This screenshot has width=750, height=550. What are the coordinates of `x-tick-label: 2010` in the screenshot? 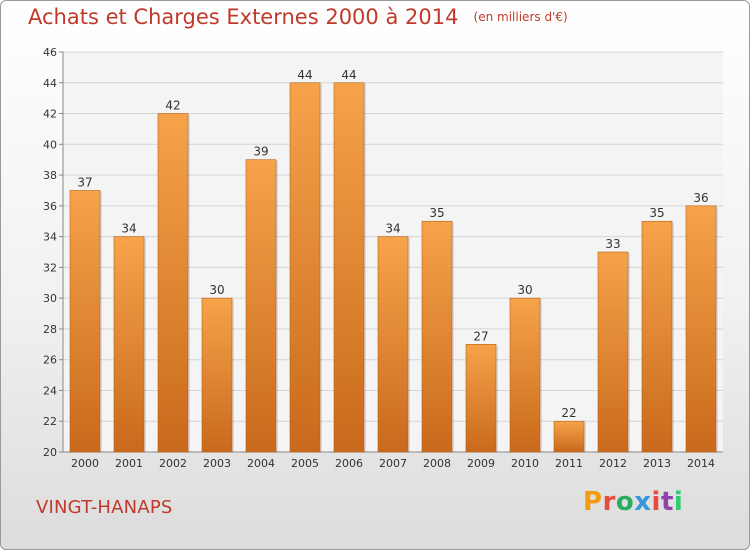 It's located at (525, 463).